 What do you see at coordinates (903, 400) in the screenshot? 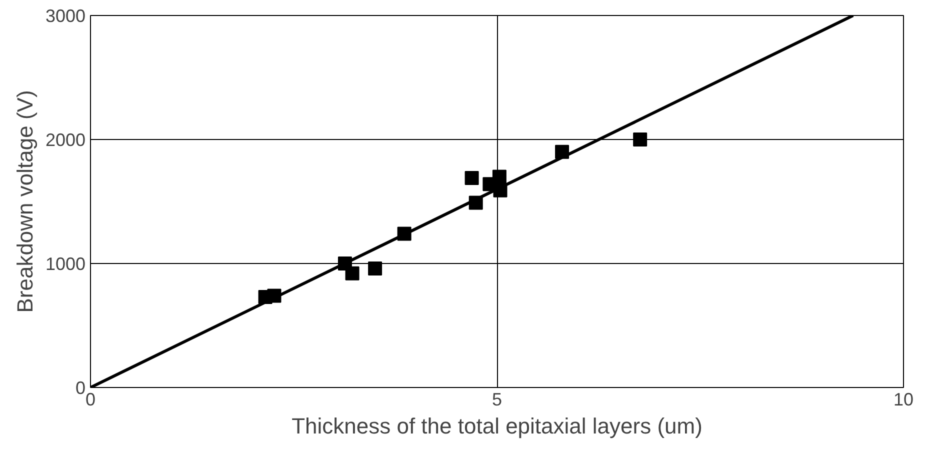
I see `x-tick-label: 10` at bounding box center [903, 400].